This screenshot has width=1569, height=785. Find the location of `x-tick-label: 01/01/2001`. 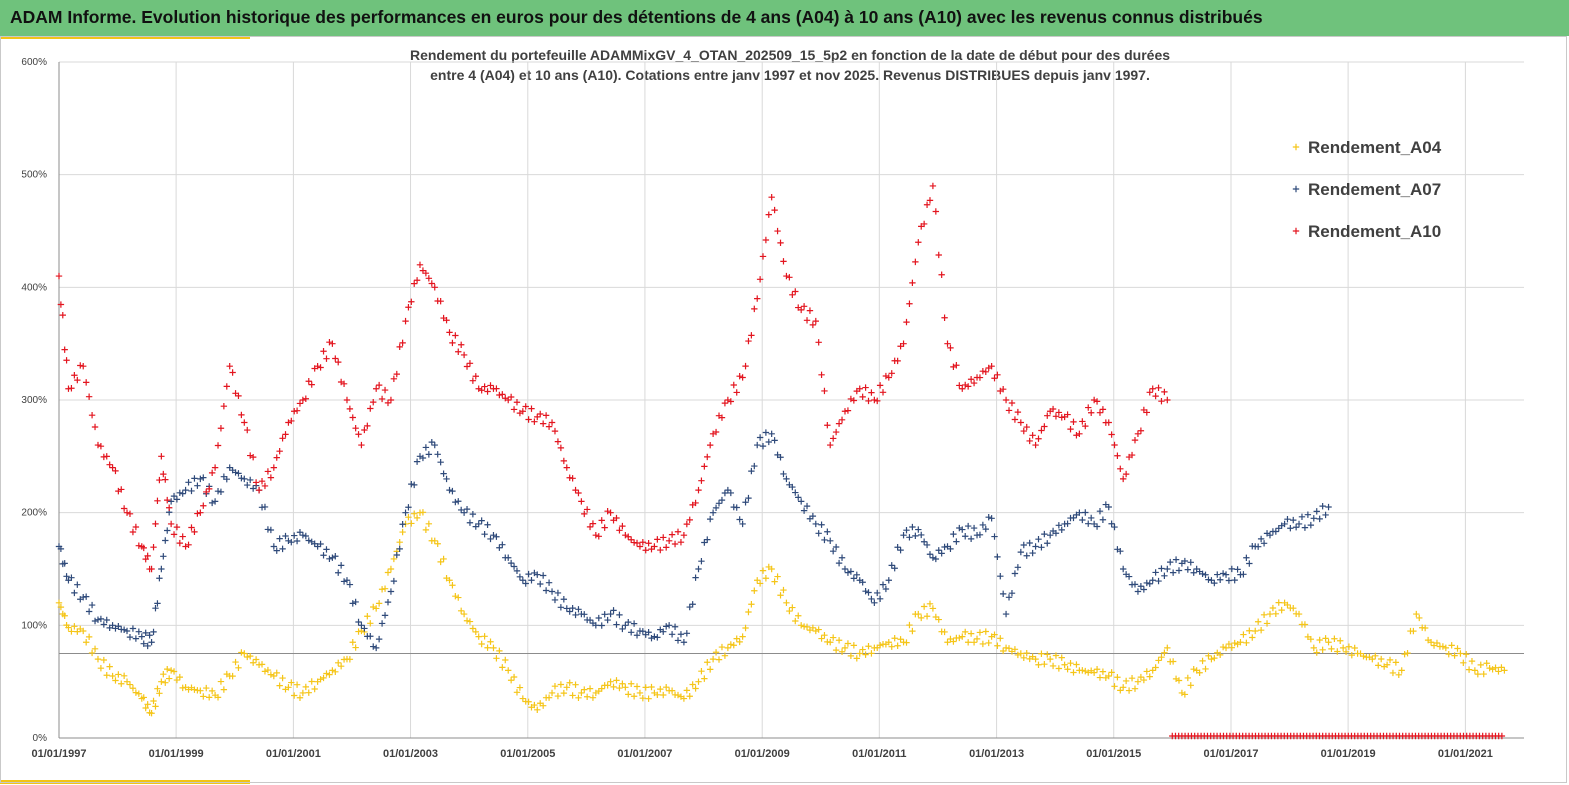

x-tick-label: 01/01/2001 is located at coordinates (293, 754).